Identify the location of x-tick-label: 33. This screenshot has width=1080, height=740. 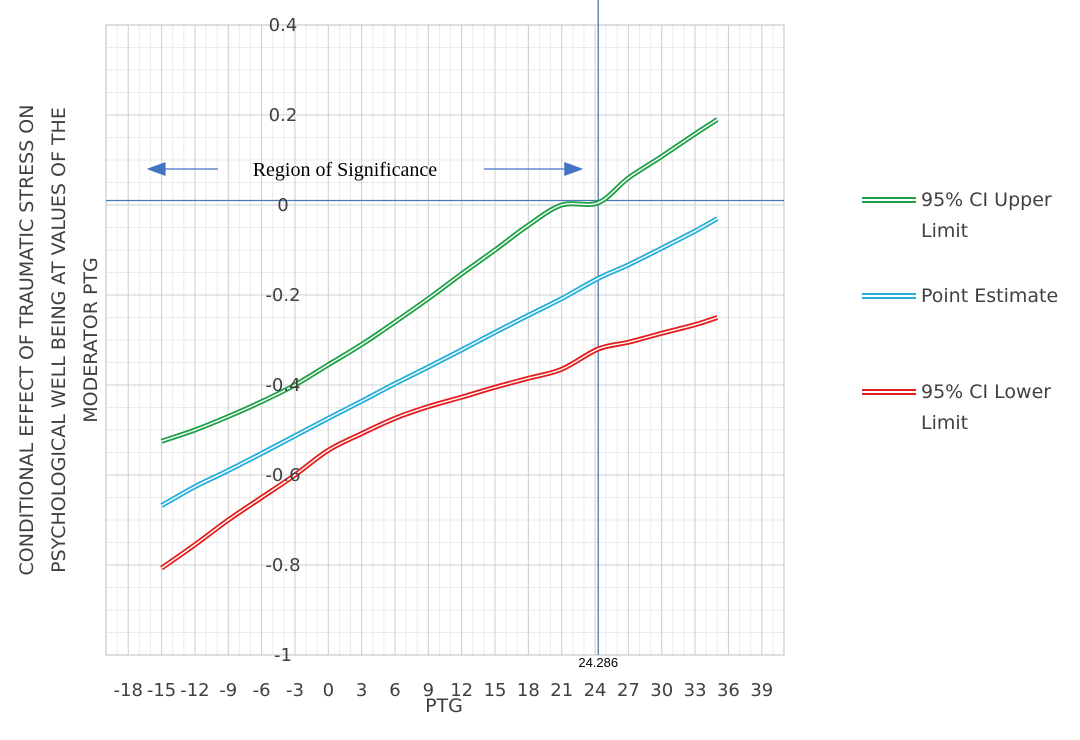
(695, 690).